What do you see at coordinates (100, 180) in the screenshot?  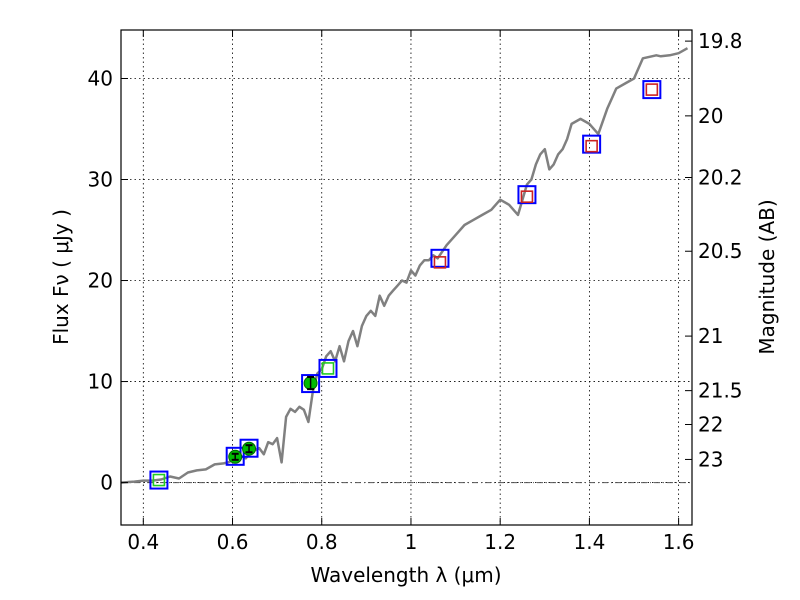 I see `y-tick-label: 30` at bounding box center [100, 180].